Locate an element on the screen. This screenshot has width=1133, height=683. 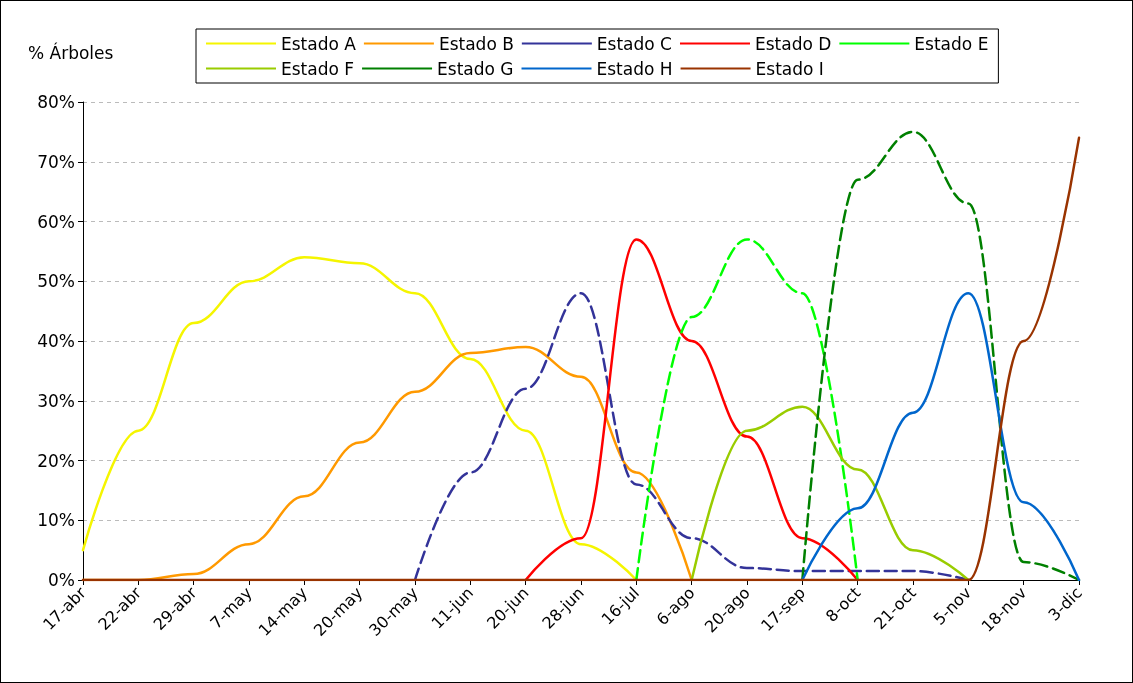
y-tick-label: 40% is located at coordinates (56, 341).